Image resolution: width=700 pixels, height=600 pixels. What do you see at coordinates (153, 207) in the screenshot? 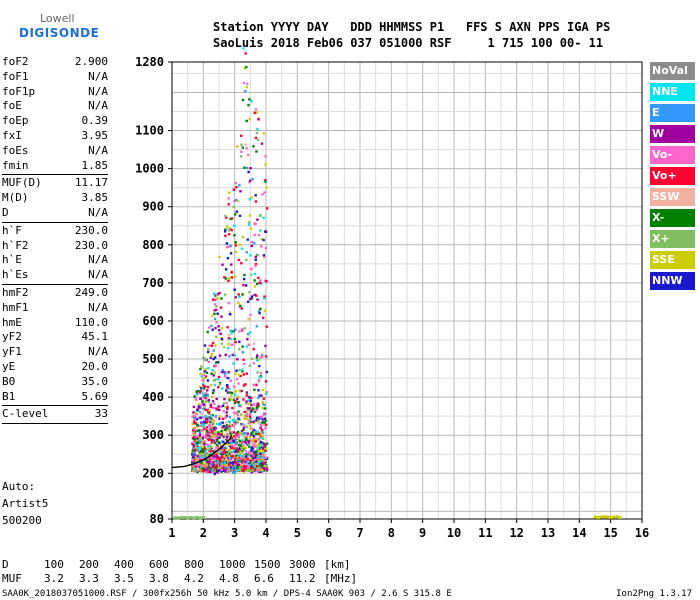
I see `y-tick-label: 900` at bounding box center [153, 207].